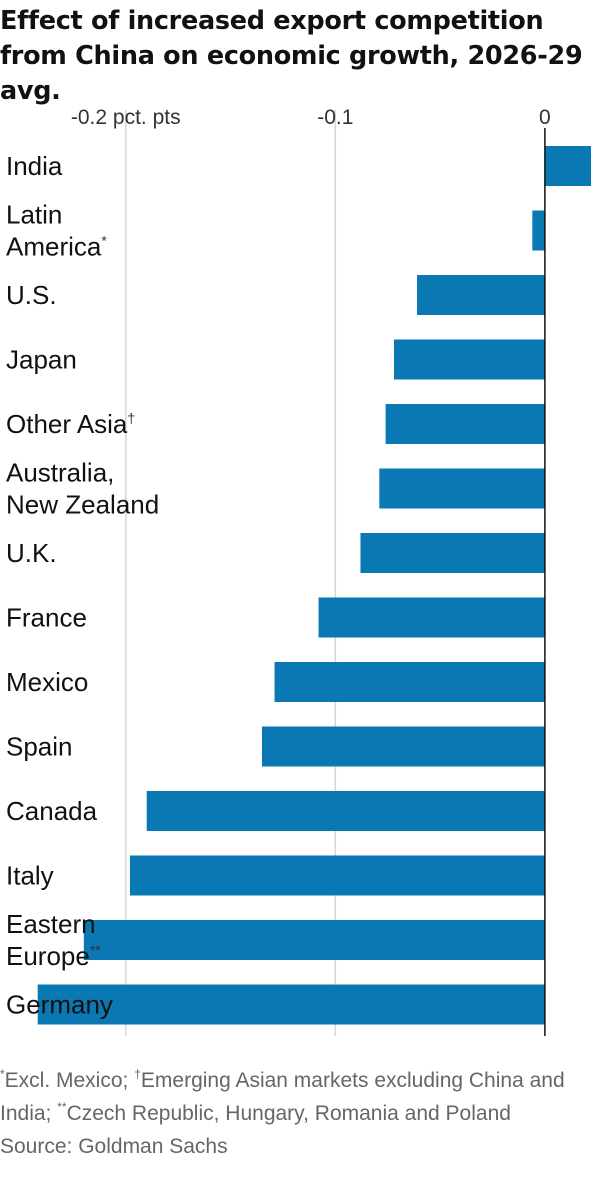 The image size is (600, 1200). What do you see at coordinates (70, 424) in the screenshot?
I see `category-label: Other Asia†` at bounding box center [70, 424].